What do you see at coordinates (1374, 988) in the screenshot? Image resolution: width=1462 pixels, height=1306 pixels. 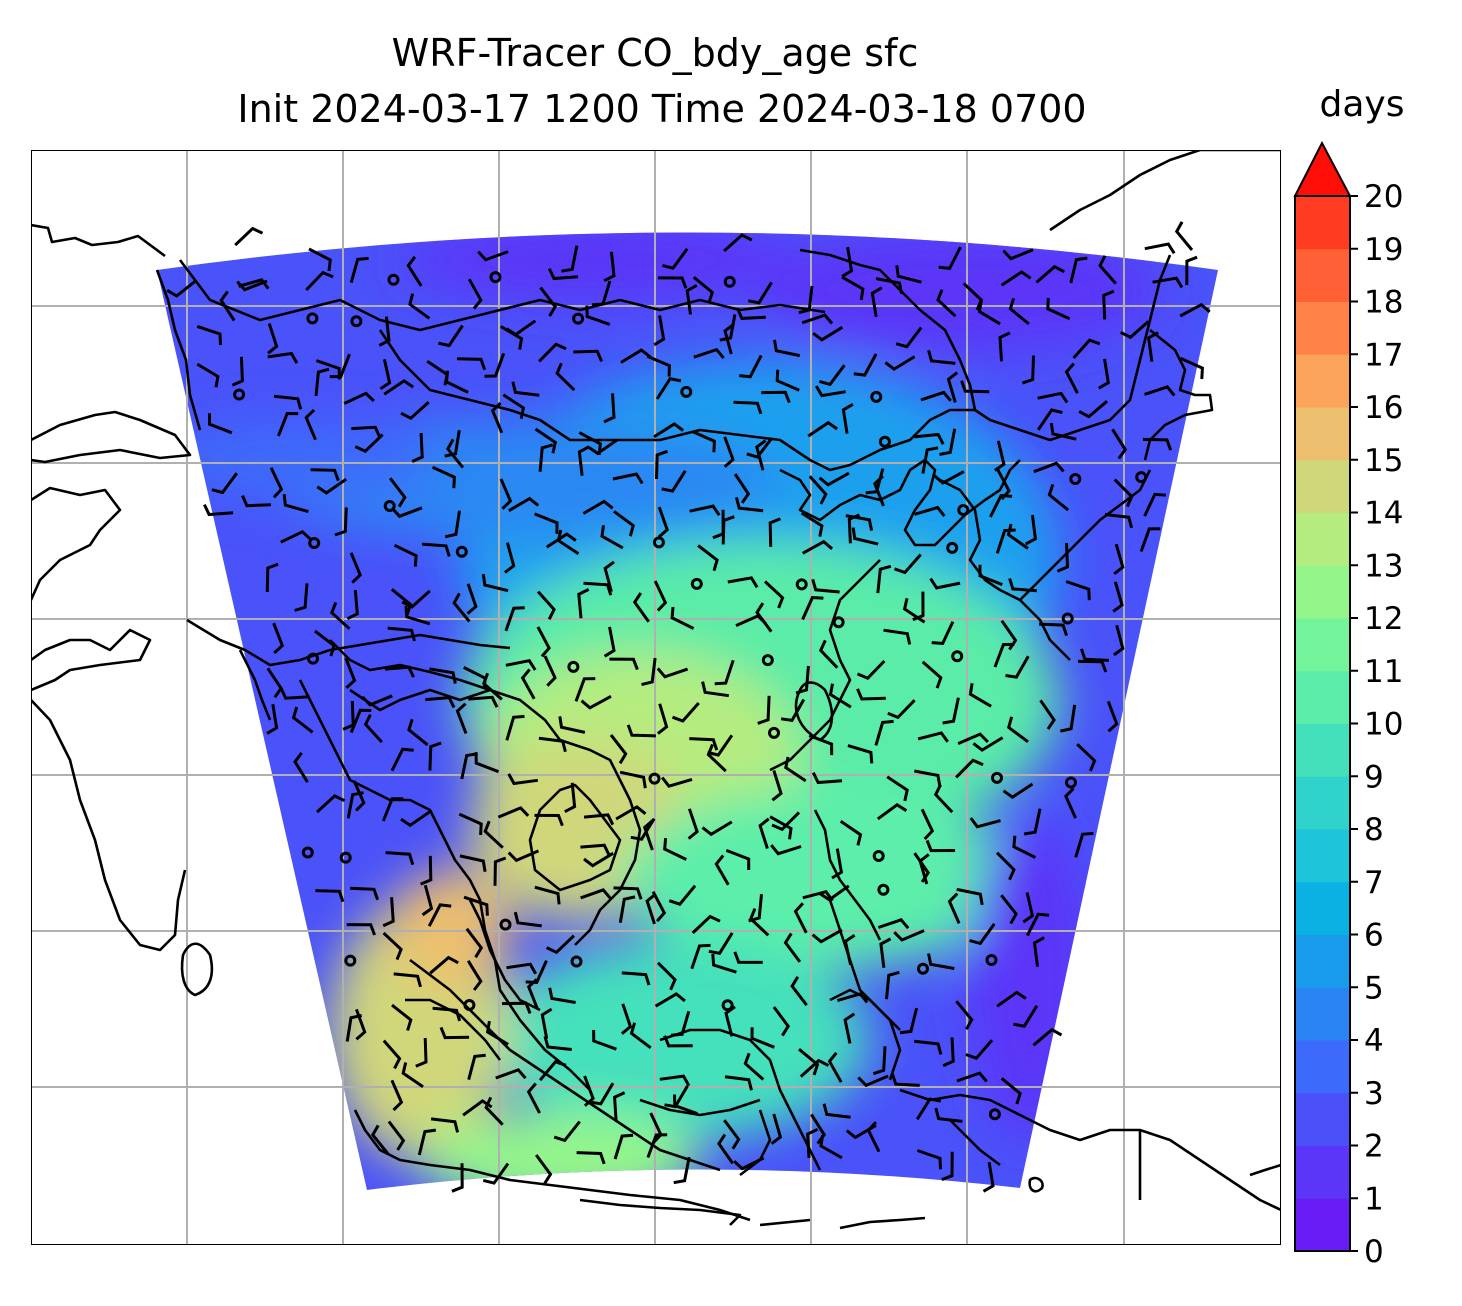 I see `colorbar-tick-label: 5` at bounding box center [1374, 988].